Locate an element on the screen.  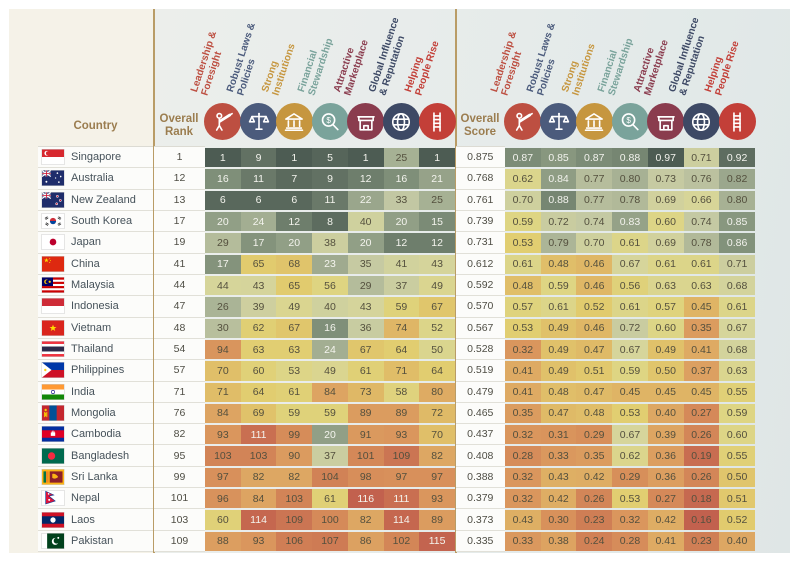
score-cell: 0.42 is located at coordinates (594, 477).